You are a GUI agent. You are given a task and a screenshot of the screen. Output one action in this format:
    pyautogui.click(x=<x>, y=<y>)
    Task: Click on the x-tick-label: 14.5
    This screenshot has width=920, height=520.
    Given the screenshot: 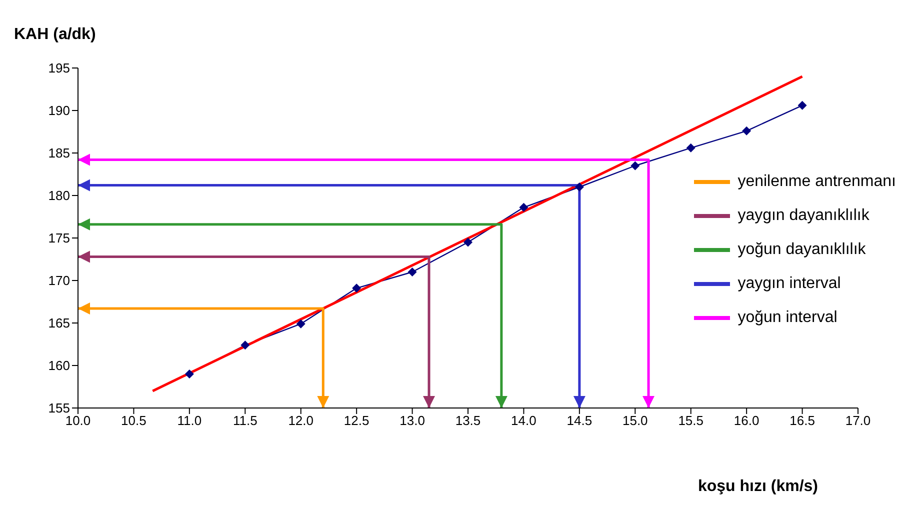 What is the action you would take?
    pyautogui.click(x=579, y=420)
    